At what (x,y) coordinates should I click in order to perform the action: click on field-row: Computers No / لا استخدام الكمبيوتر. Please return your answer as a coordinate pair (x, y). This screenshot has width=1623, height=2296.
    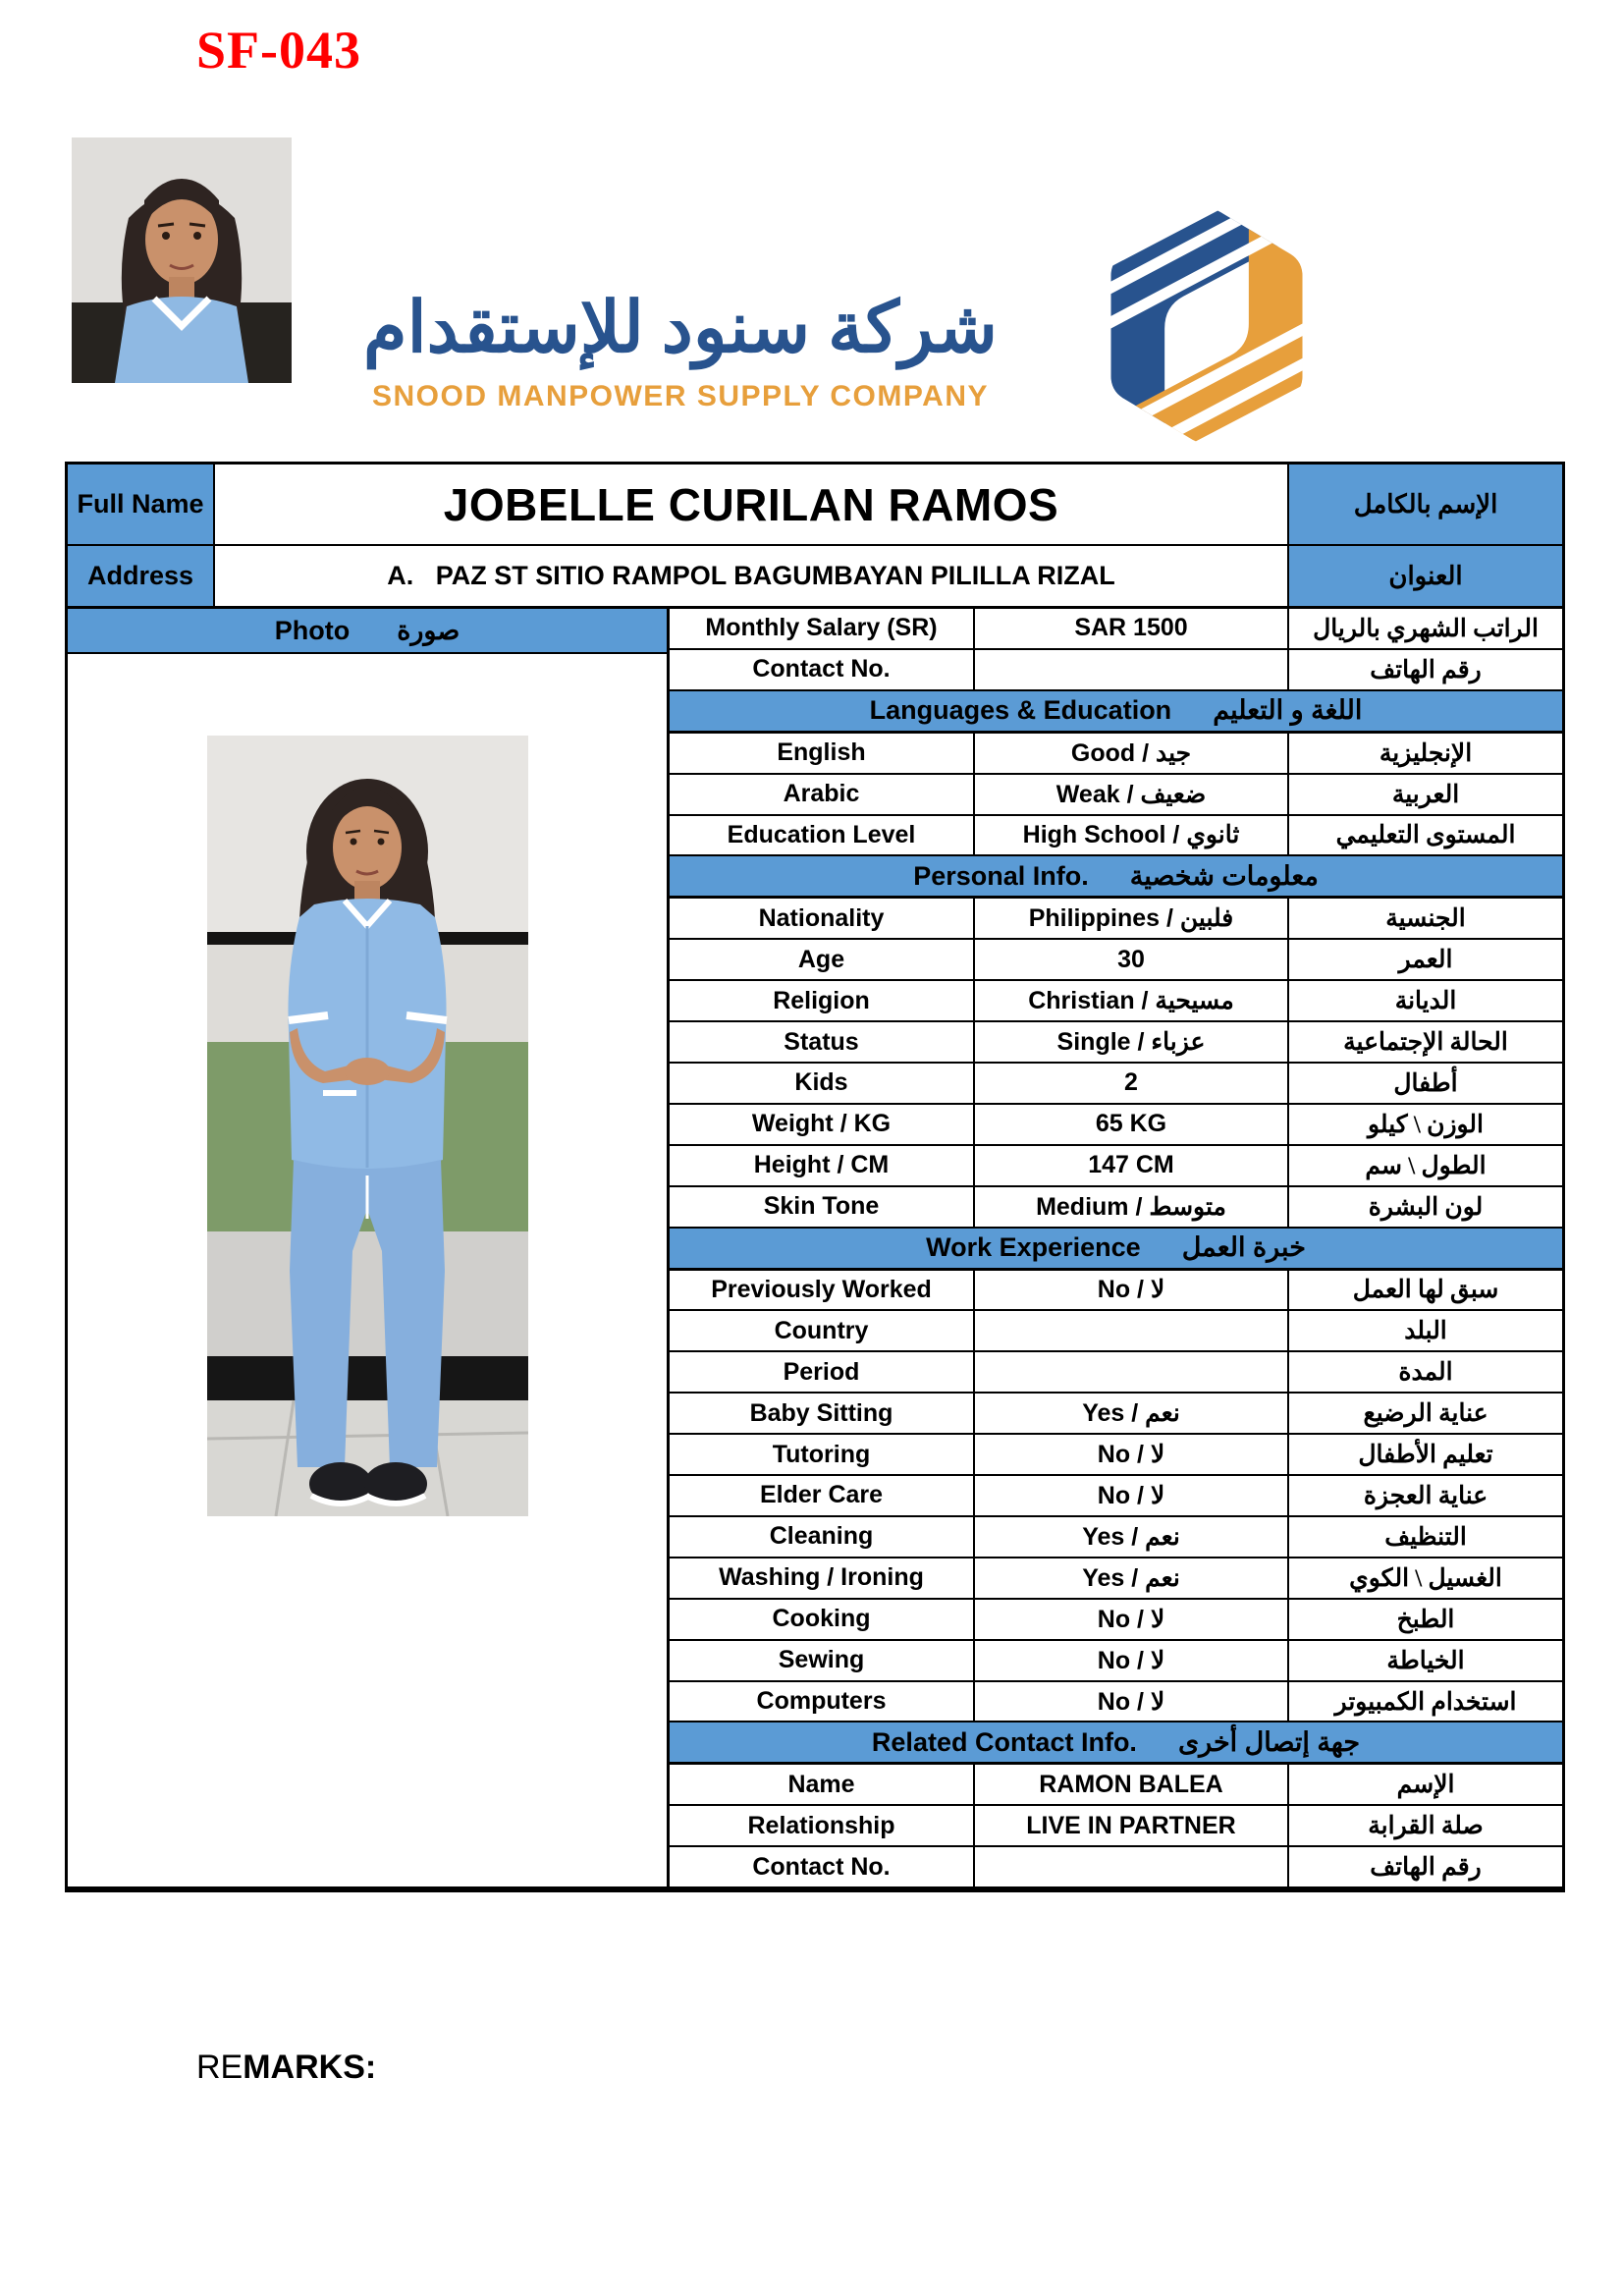
    Looking at the image, I should click on (1116, 1702).